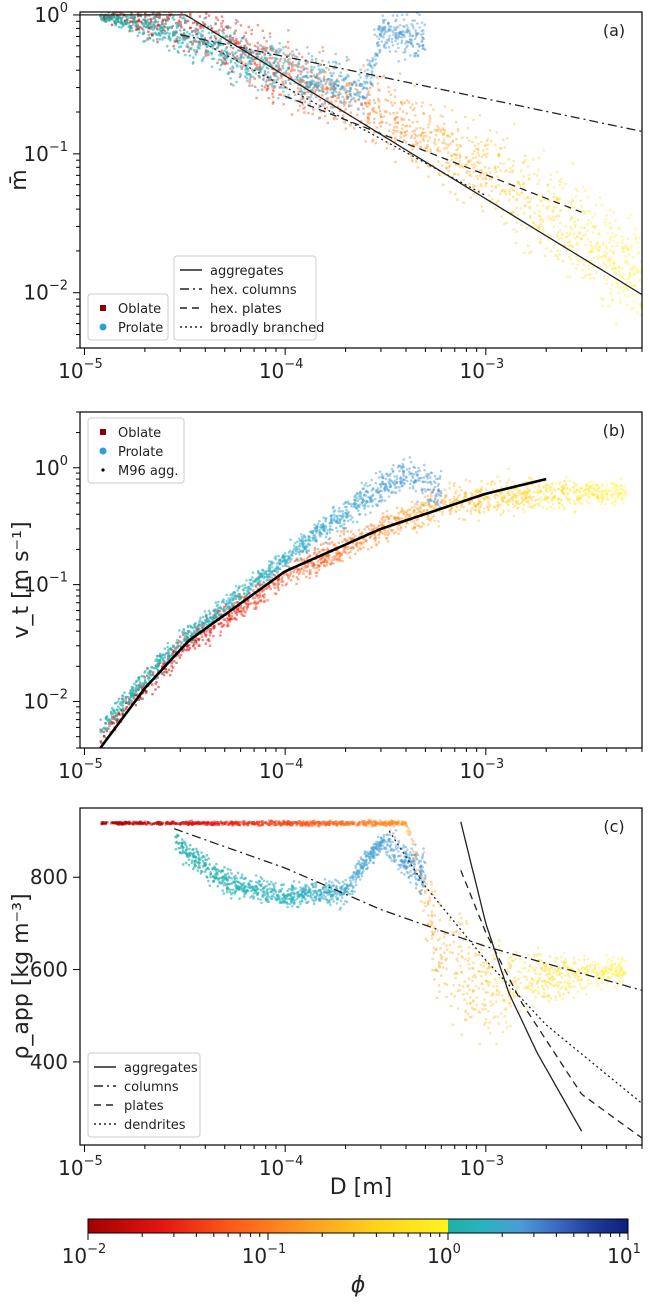 The width and height of the screenshot is (650, 1304). I want to click on legend-label: hex. plates, so click(246, 309).